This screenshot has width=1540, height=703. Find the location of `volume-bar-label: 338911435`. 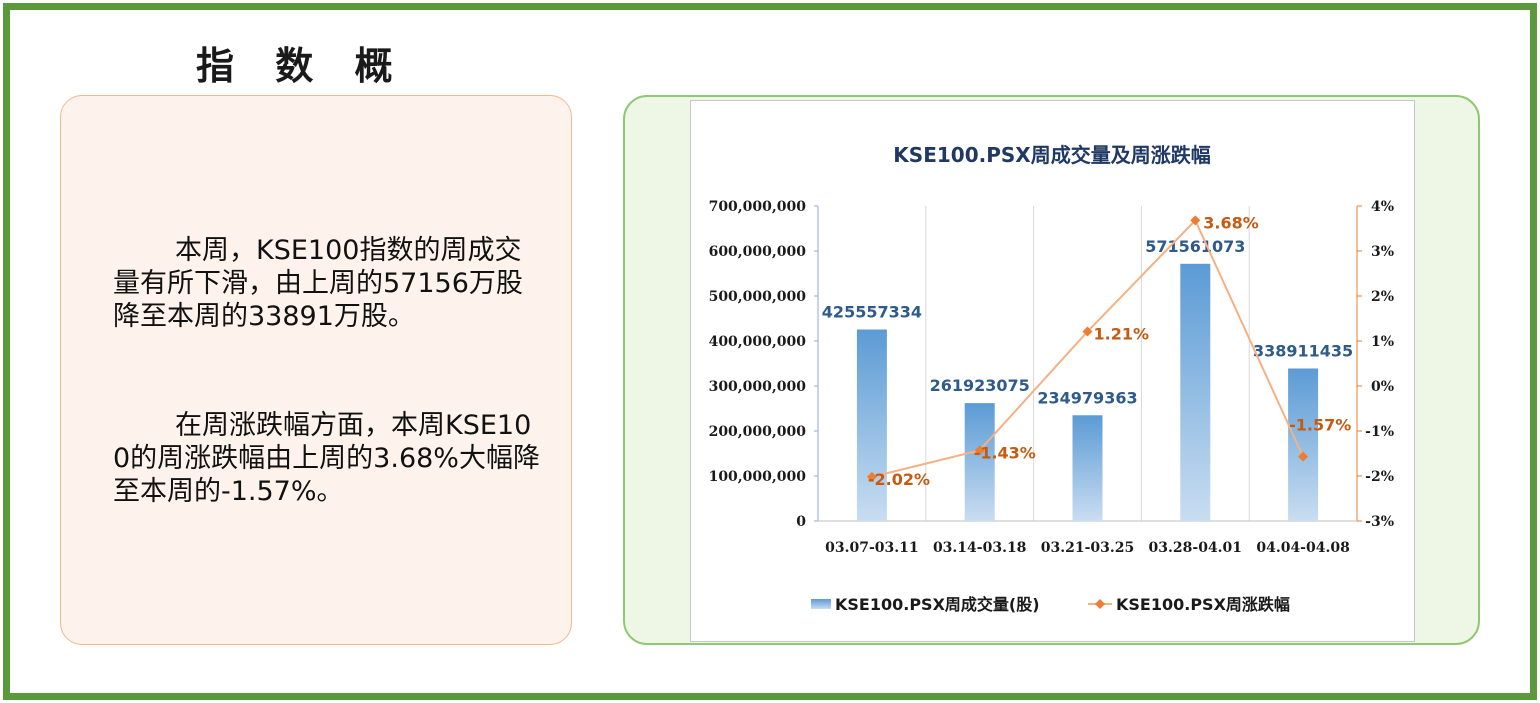

volume-bar-label: 338911435 is located at coordinates (1303, 350).